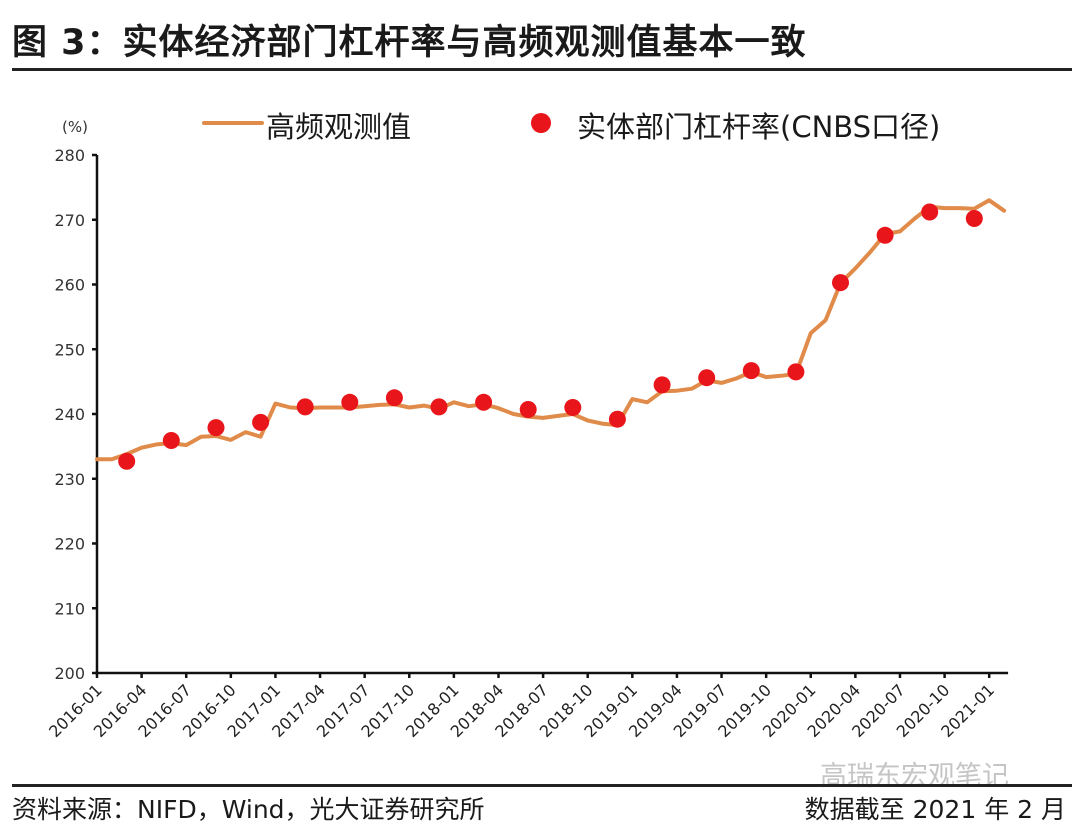 This screenshot has width=1080, height=830. What do you see at coordinates (409, 43) in the screenshot?
I see `figure-title: 图 3：实体经济部门杠杆率与高频观测值基本一致` at bounding box center [409, 43].